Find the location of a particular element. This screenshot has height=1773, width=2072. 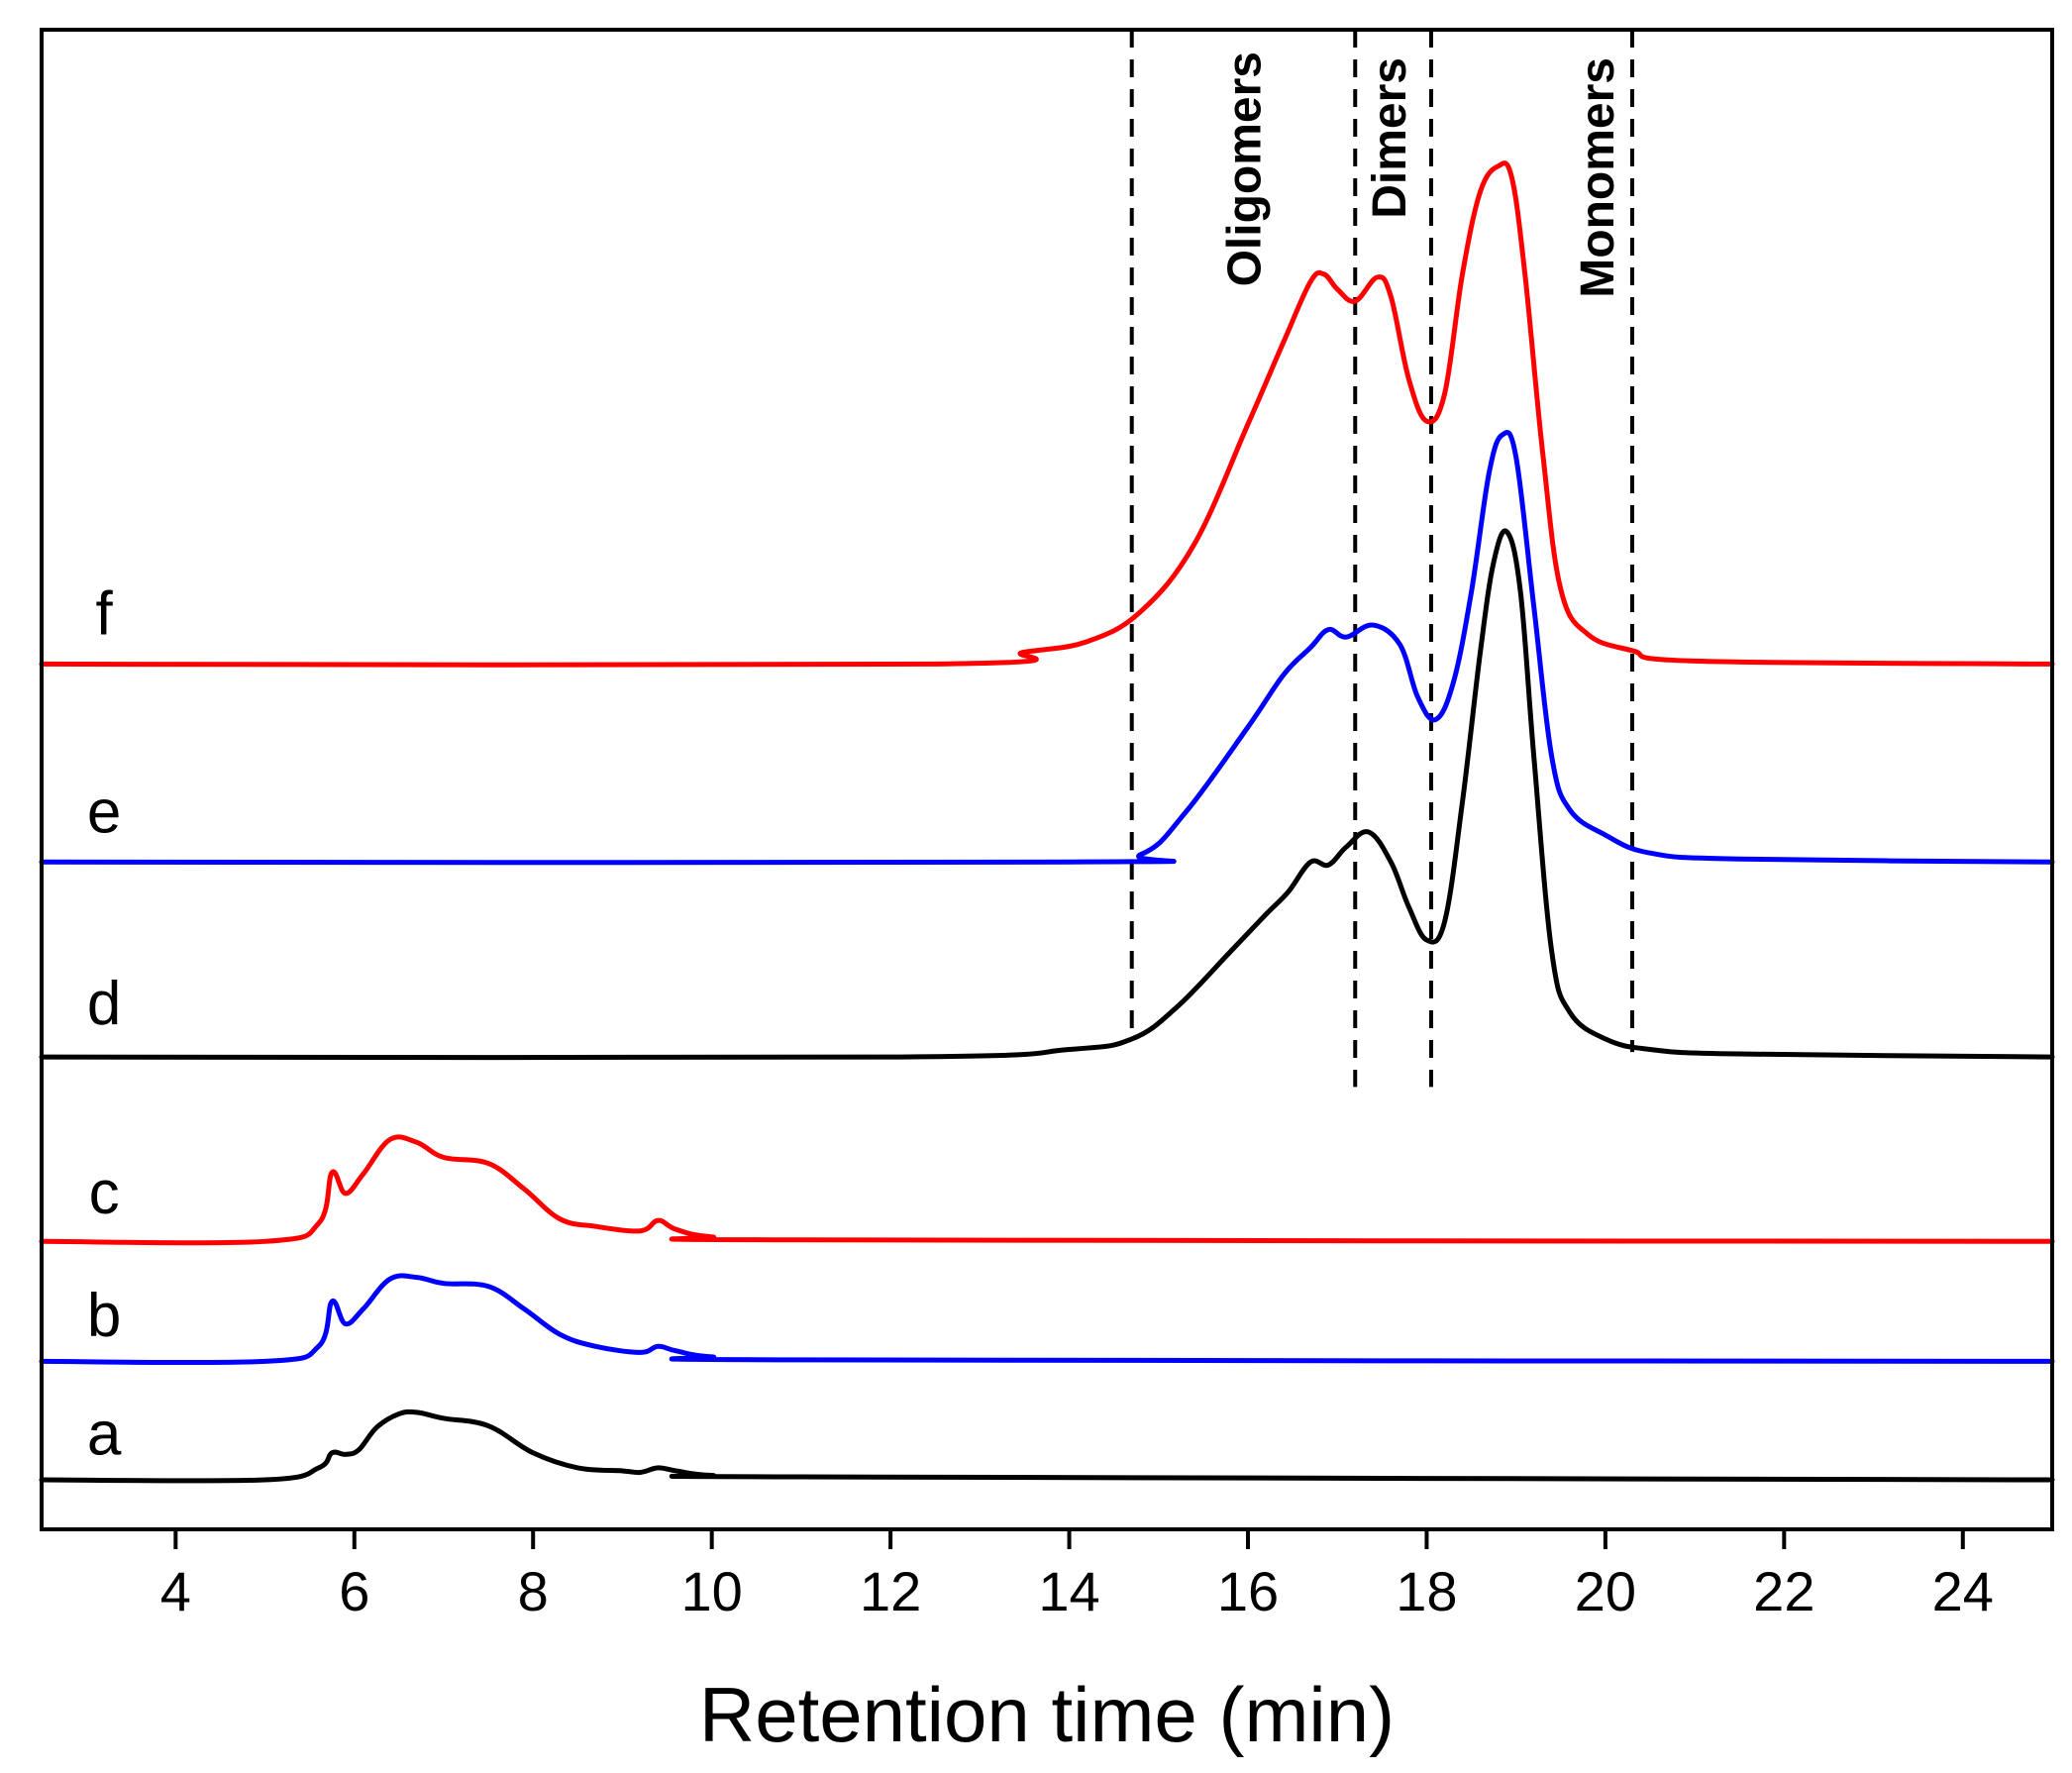

region-label-oligomers: Oligomers is located at coordinates (1245, 169).